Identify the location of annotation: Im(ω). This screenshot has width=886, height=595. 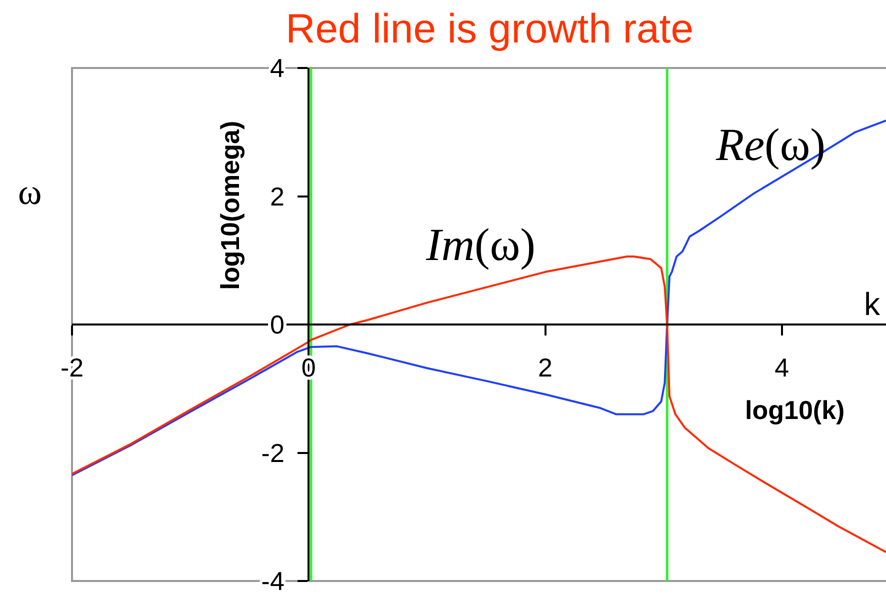
(480, 244).